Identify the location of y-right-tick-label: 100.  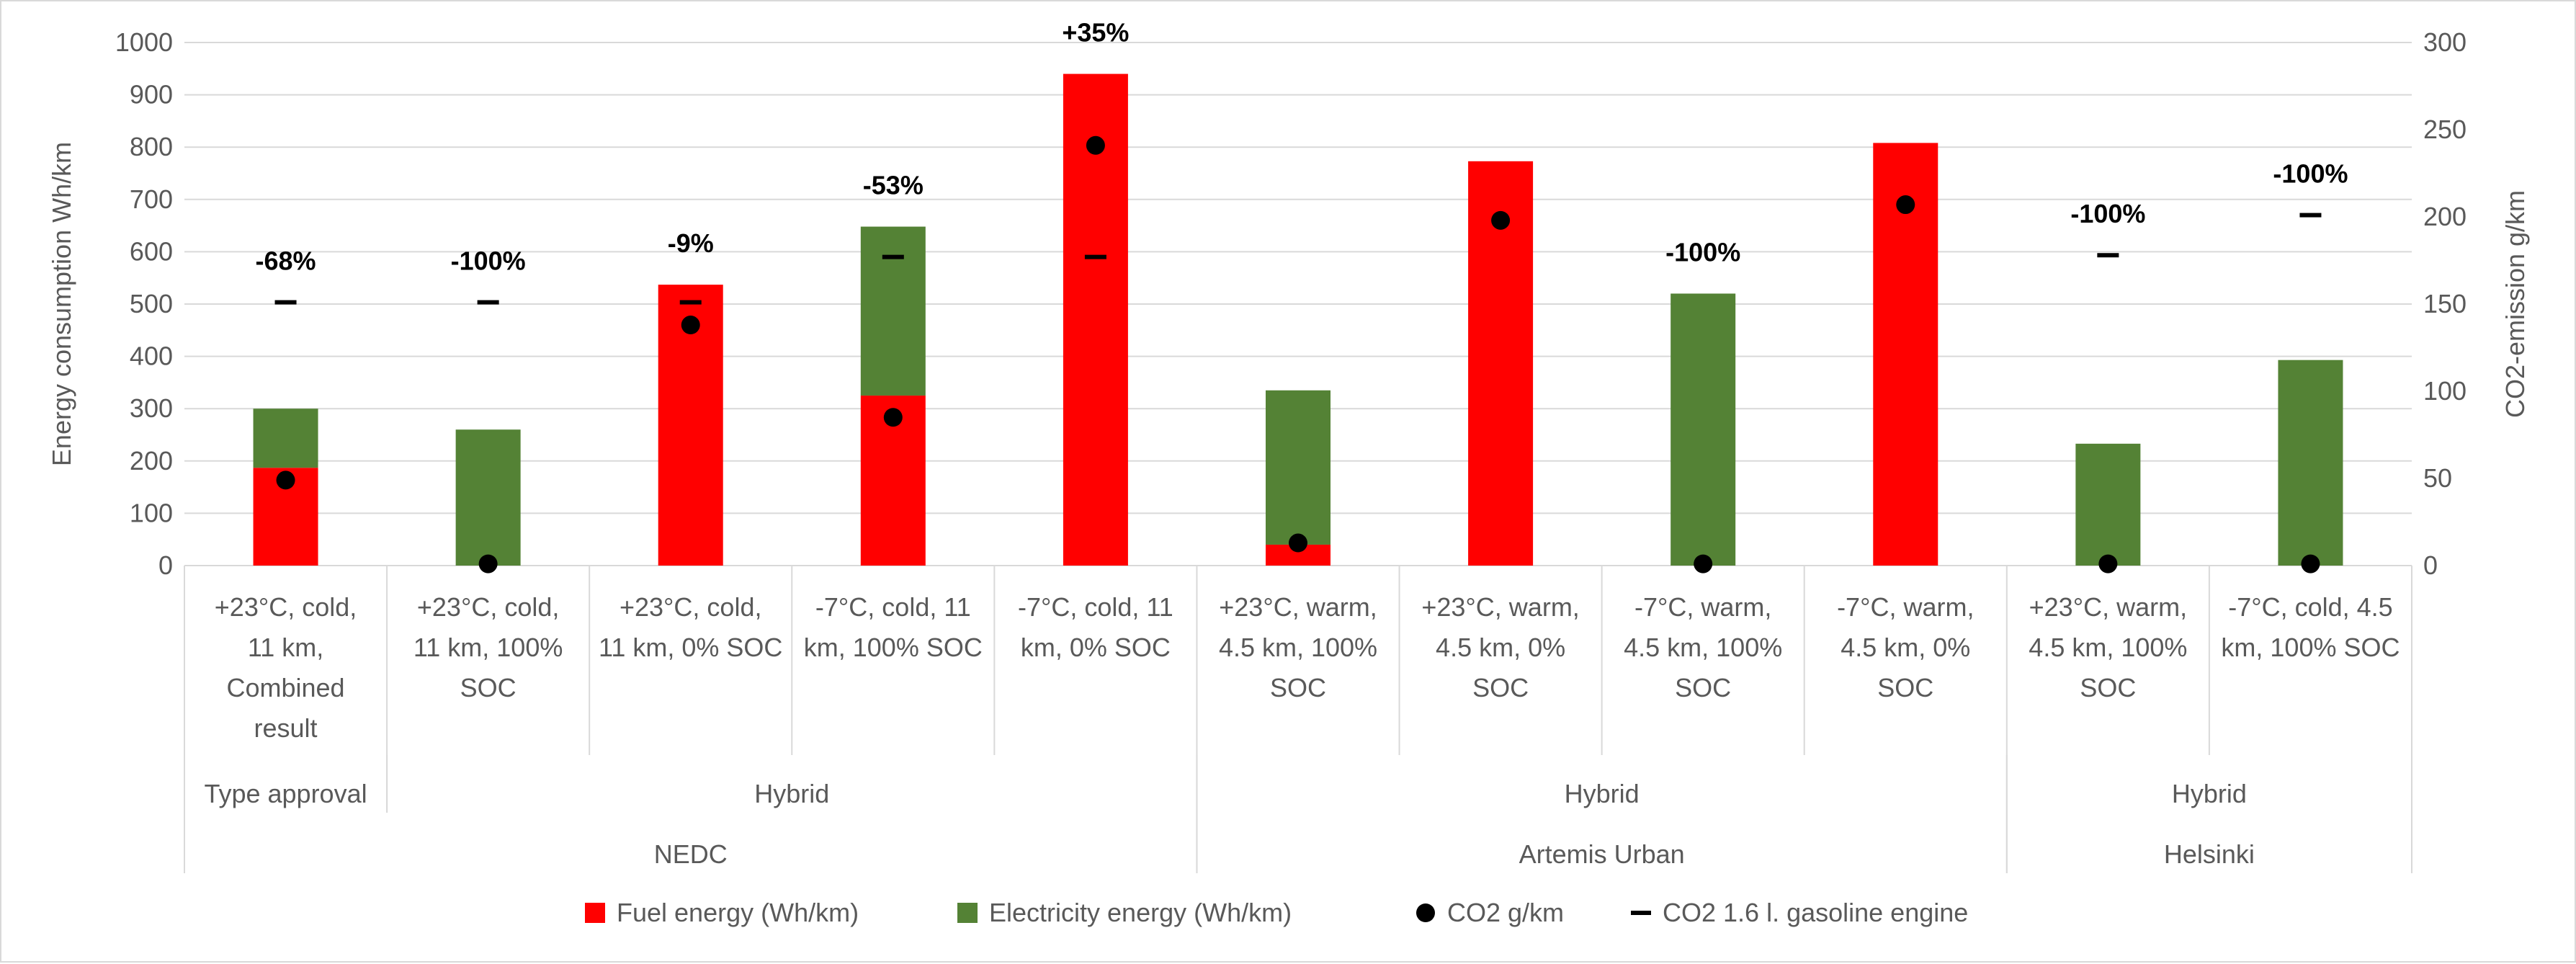
(2445, 391).